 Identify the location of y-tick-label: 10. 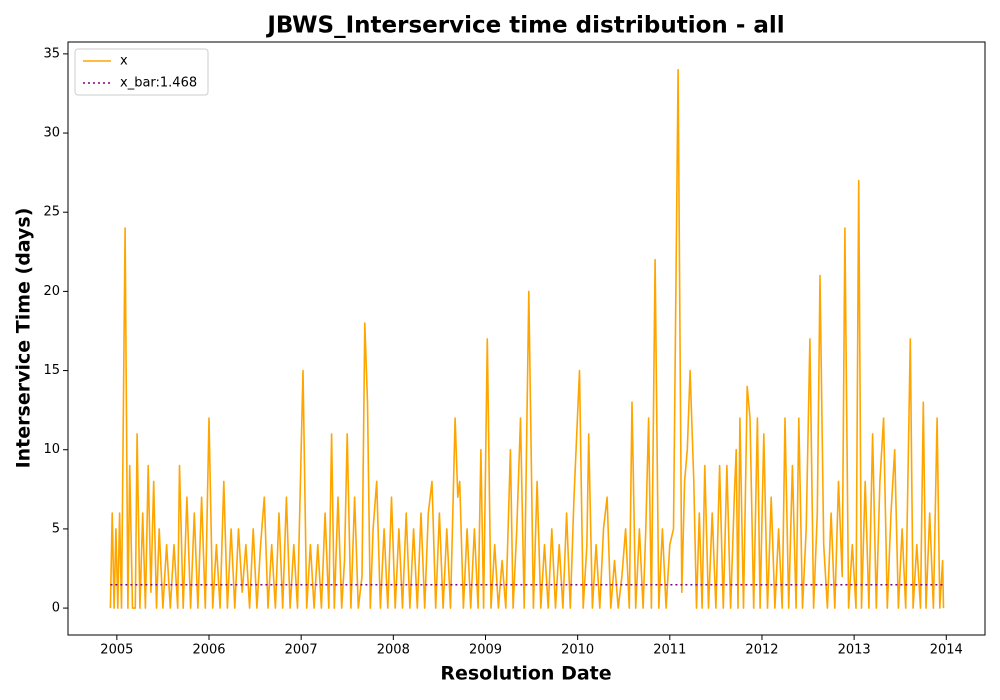
(51, 449).